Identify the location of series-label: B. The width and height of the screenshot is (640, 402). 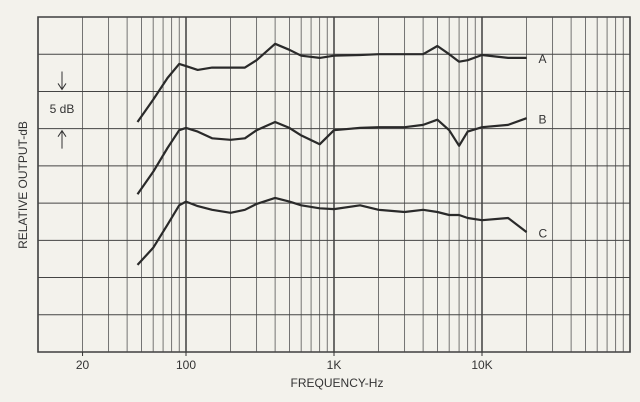
(543, 119).